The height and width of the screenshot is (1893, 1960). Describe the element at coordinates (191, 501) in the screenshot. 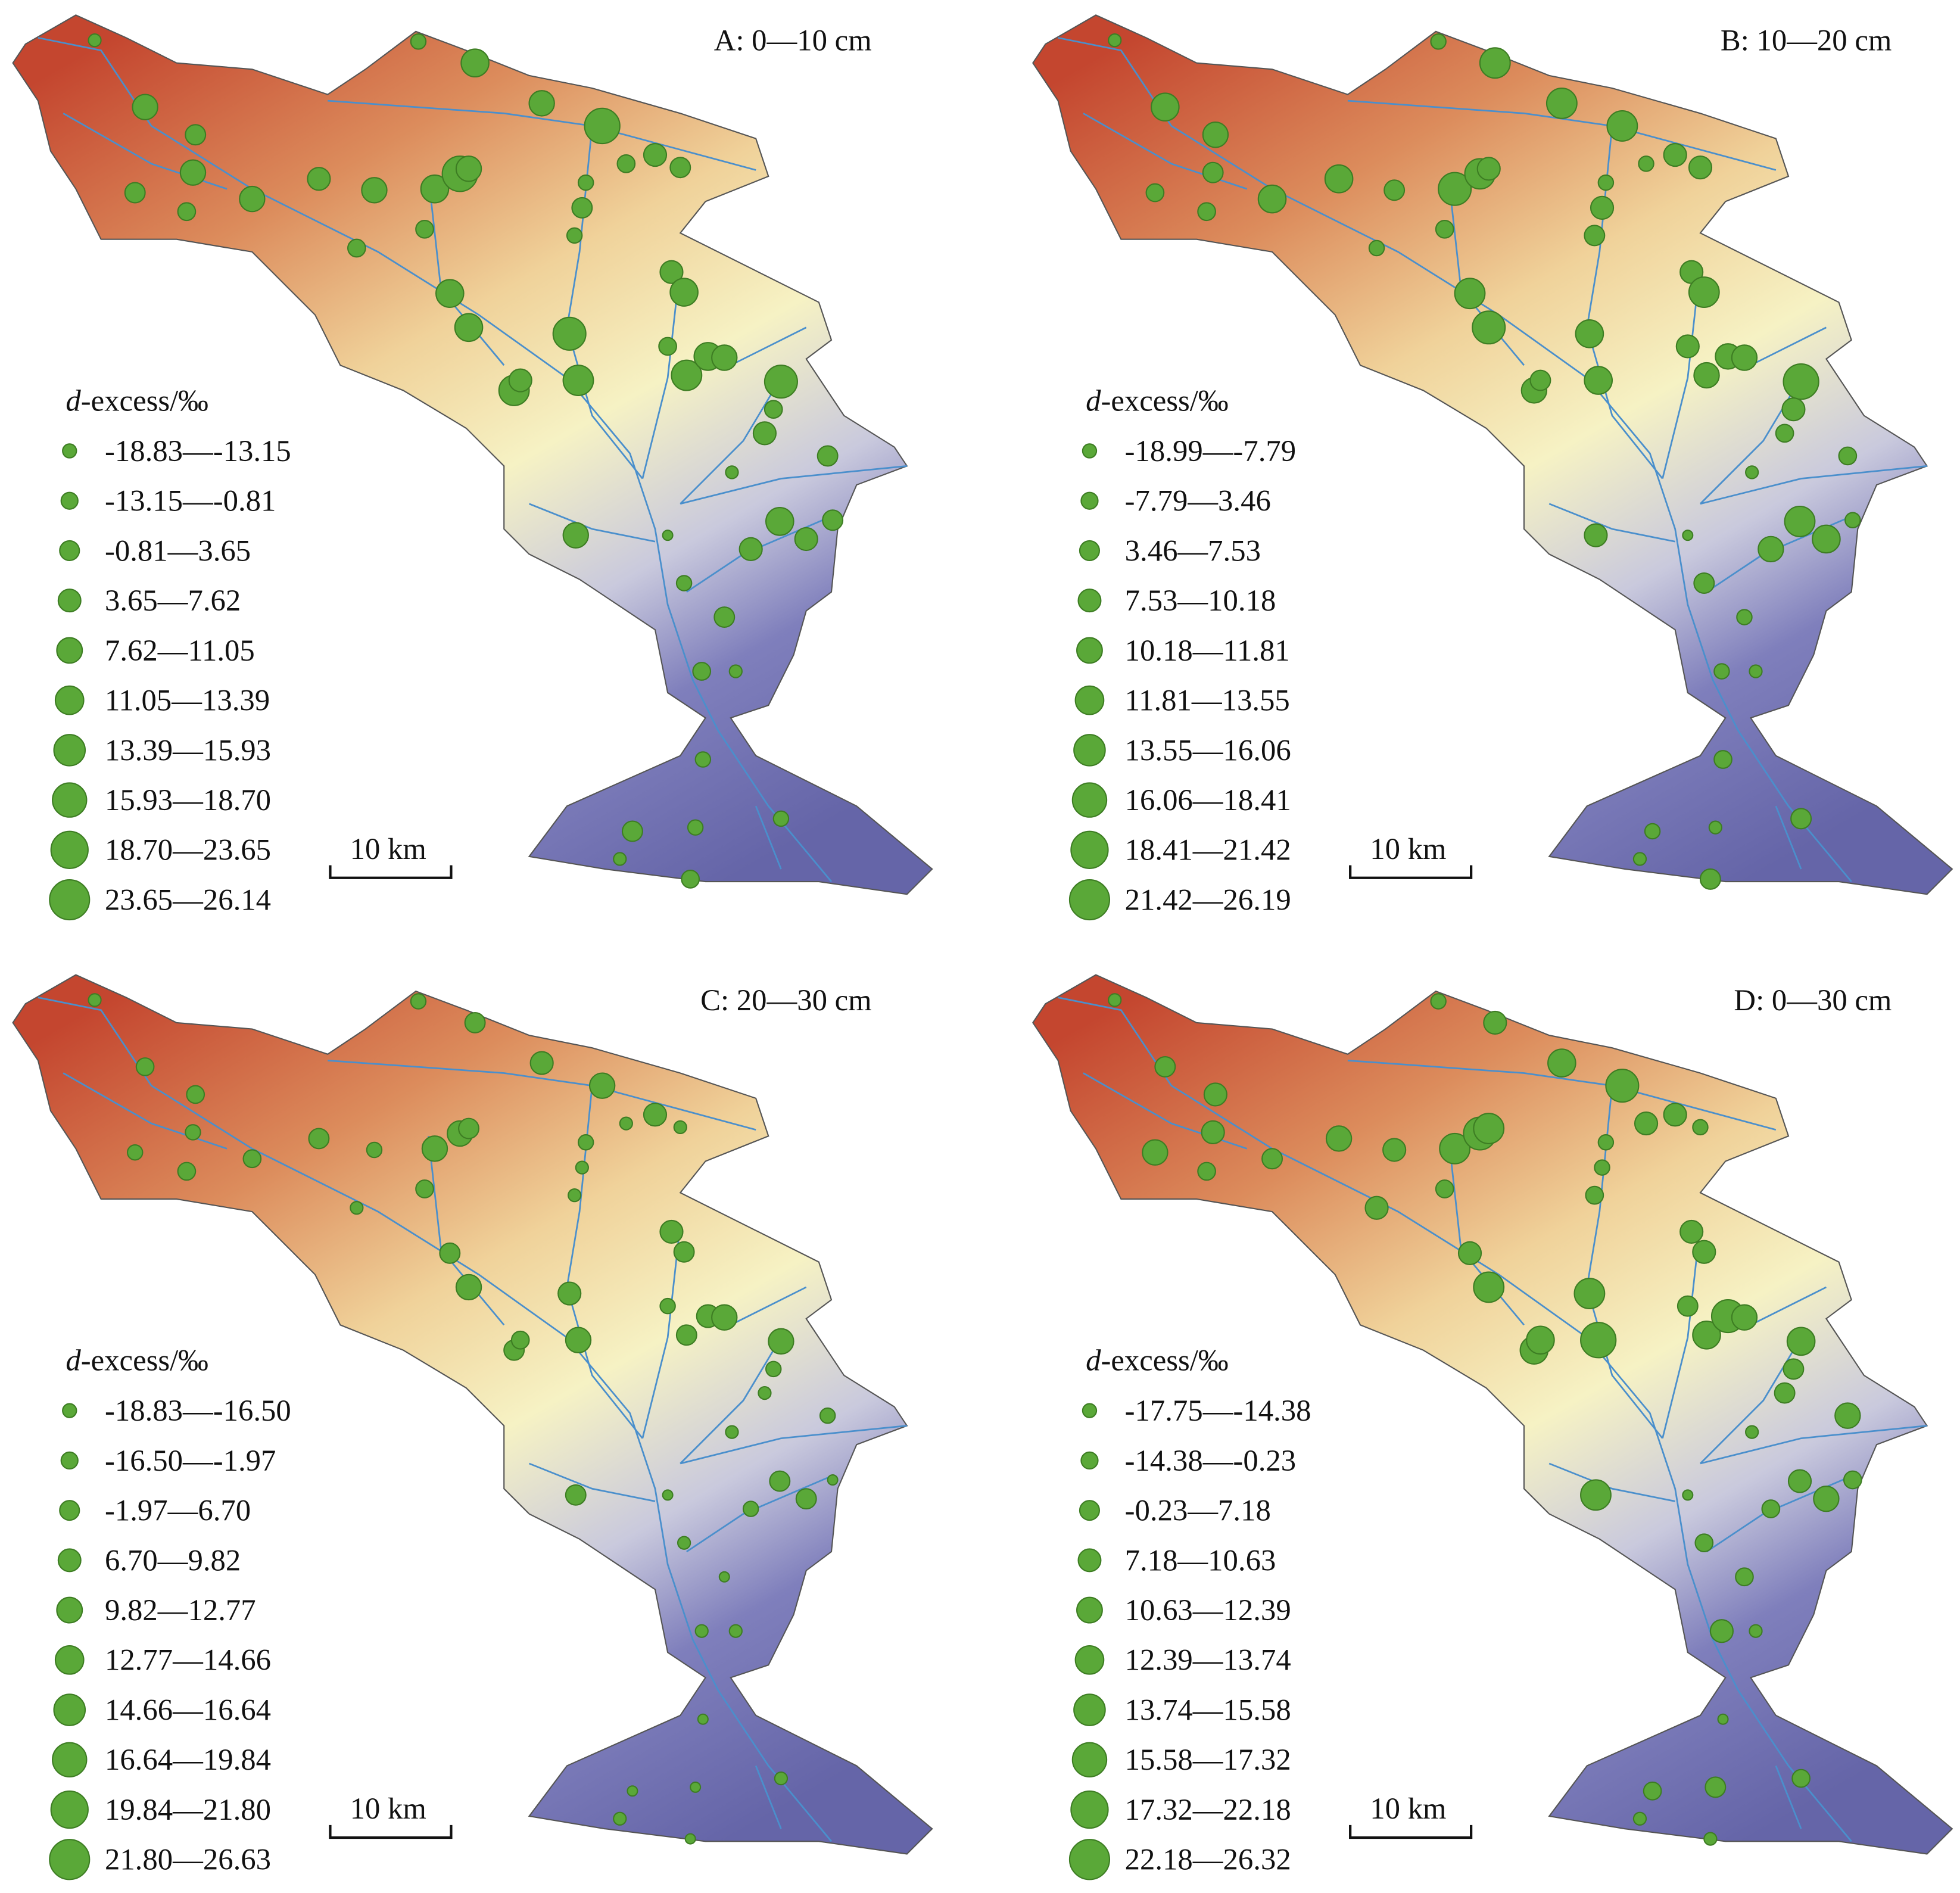

I see `legend-label: -13.15—-0.81` at that location.